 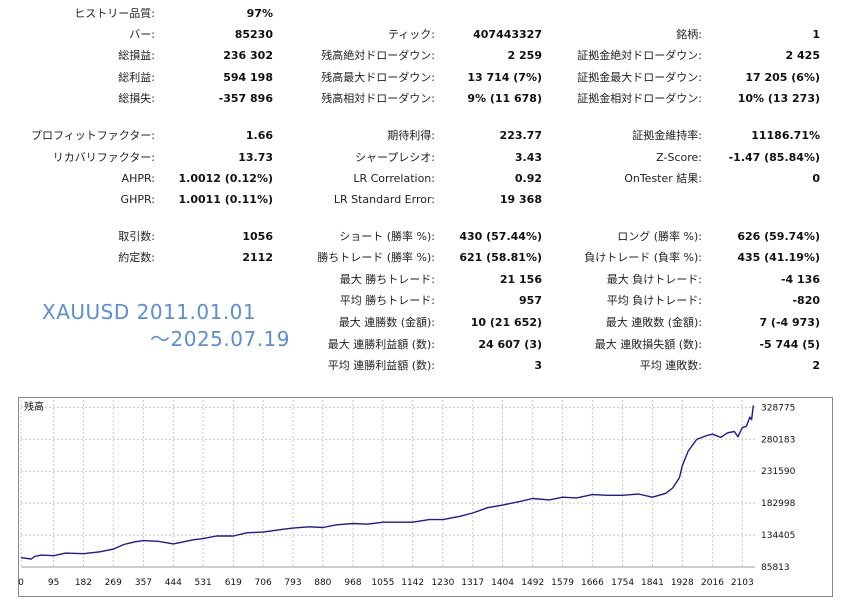 I want to click on stat-value: -357 896, so click(x=245, y=98).